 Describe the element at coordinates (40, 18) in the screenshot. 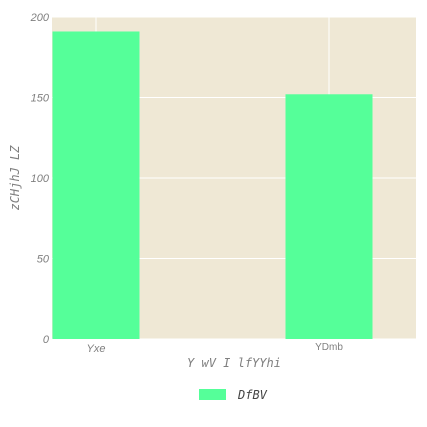

I see `y-tick-label: 200` at that location.